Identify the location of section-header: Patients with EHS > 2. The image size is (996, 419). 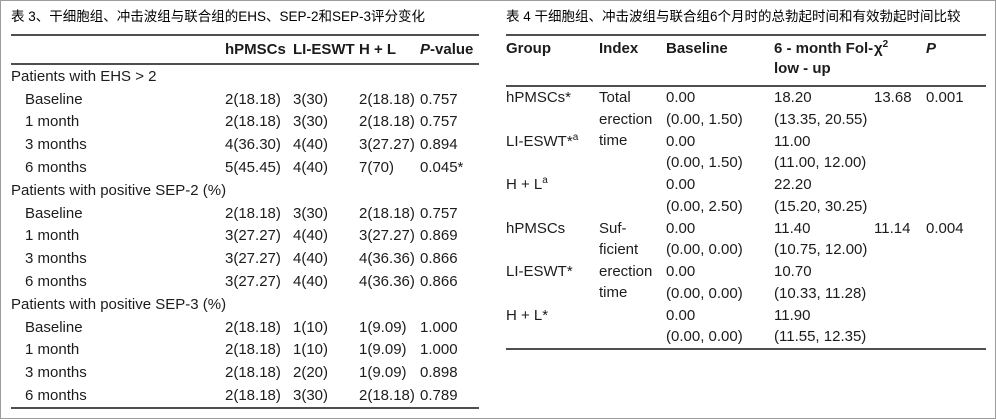
(84, 76).